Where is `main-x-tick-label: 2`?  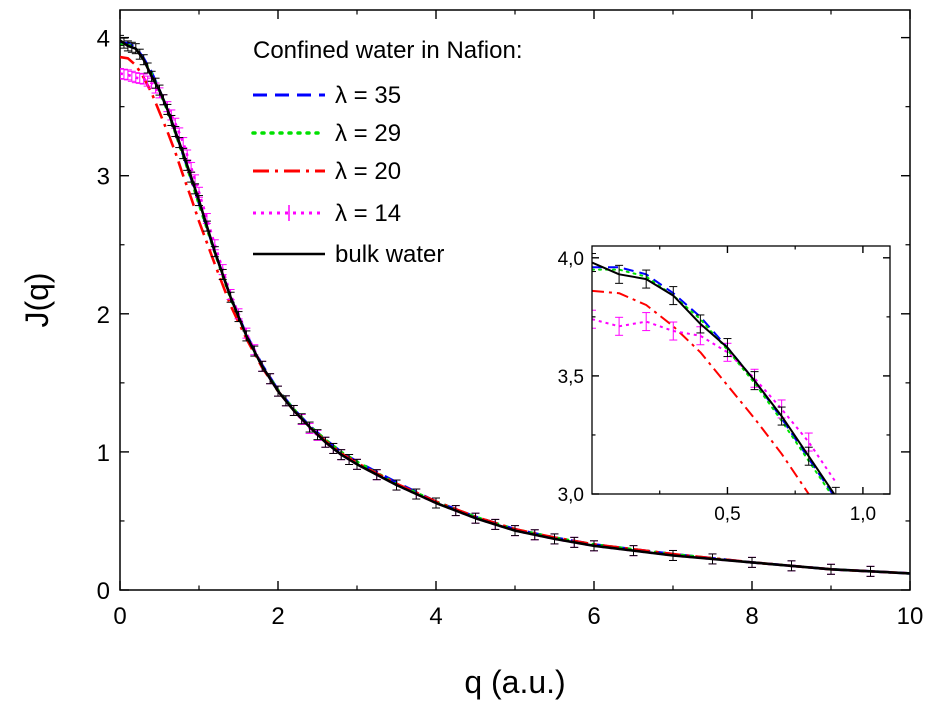
main-x-tick-label: 2 is located at coordinates (277, 616).